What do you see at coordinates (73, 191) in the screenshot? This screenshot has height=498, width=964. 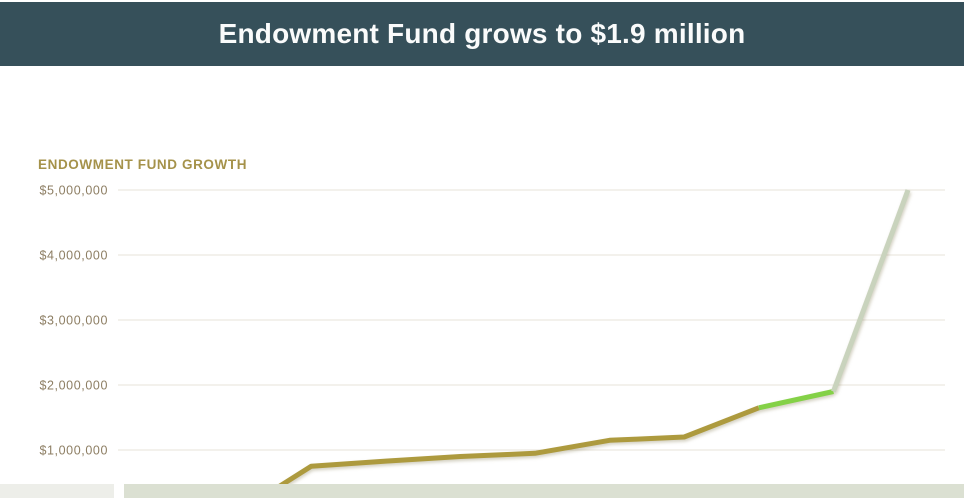 I see `y-axis-tick-label: $5,000,000` at bounding box center [73, 191].